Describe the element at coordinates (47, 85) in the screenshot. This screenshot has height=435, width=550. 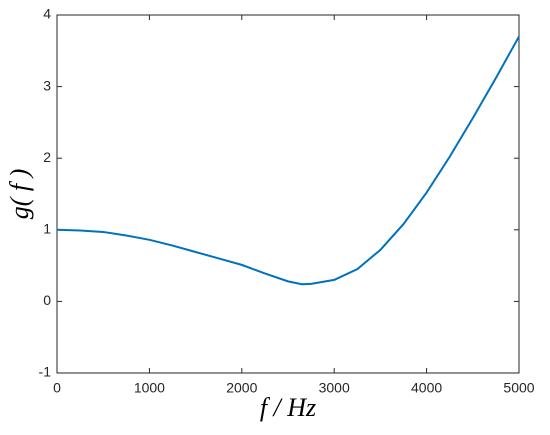
I see `y-tick-label: 3` at that location.